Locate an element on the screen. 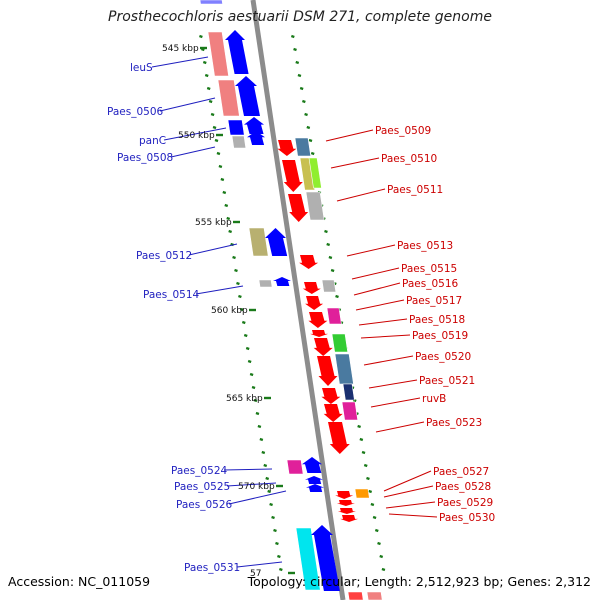 This screenshot has width=600, height=600. gene-label-reverse: Paes_0530 is located at coordinates (467, 518).